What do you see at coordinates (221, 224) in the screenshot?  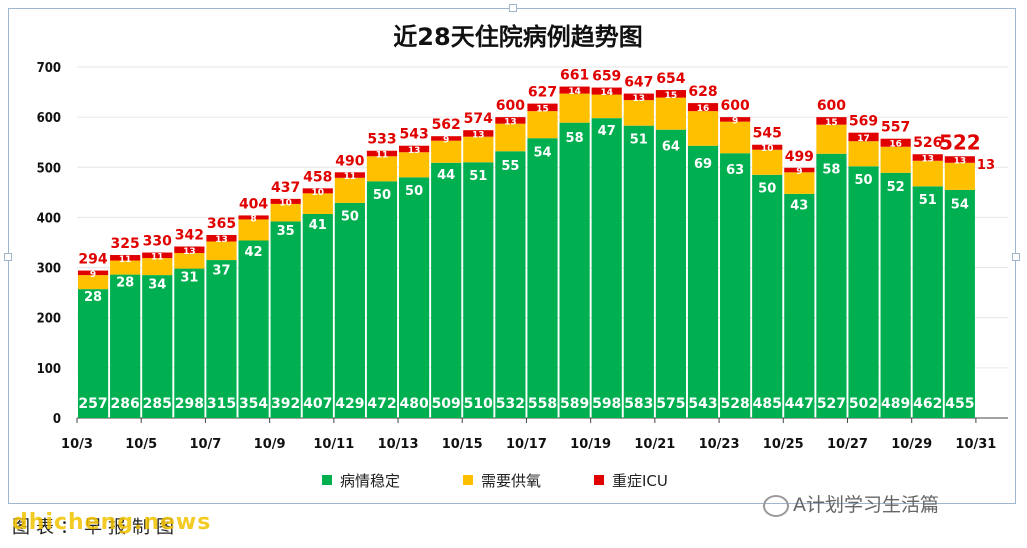 I see `data-label-total: 365` at bounding box center [221, 224].